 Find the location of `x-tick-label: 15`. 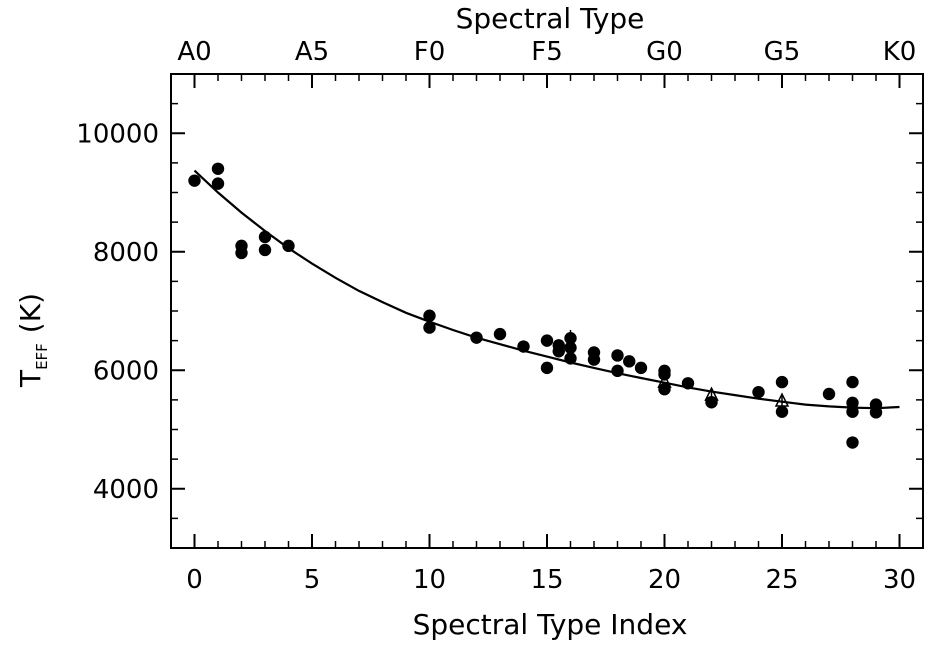

x-tick-label: 15 is located at coordinates (546, 580).